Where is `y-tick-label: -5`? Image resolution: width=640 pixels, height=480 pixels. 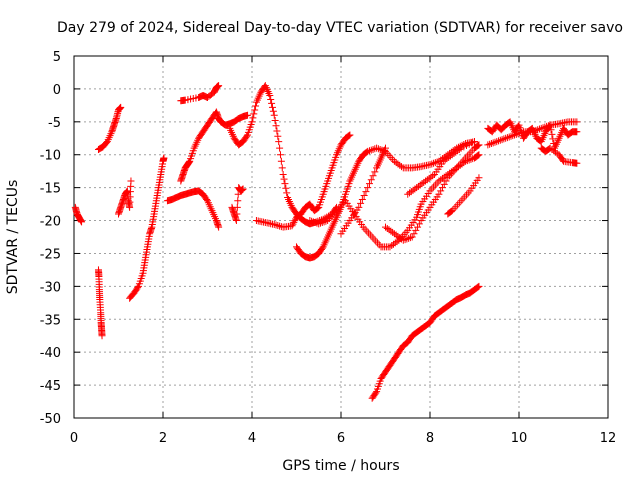
y-tick-label: -5 is located at coordinates (54, 123).